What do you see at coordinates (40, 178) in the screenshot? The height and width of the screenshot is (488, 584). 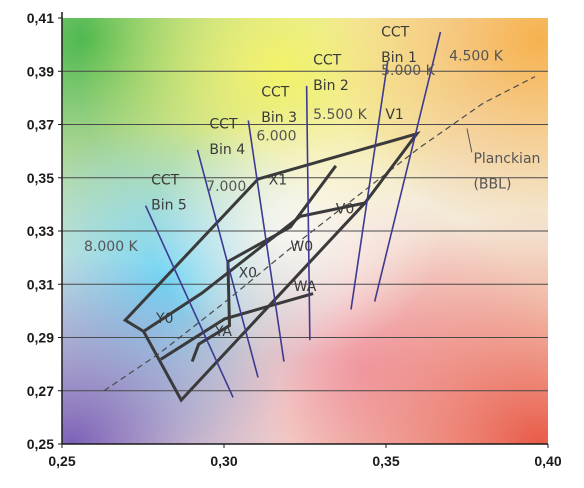 I see `y-tick-label: 0,35` at bounding box center [40, 178].